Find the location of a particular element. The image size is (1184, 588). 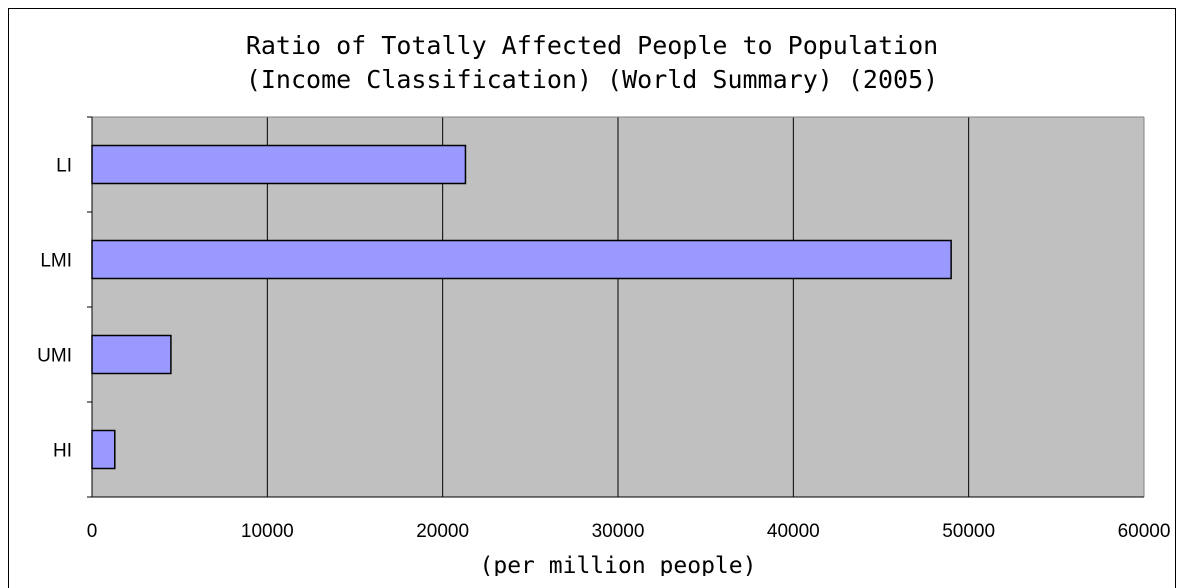

y-category-label: LI is located at coordinates (64, 166).